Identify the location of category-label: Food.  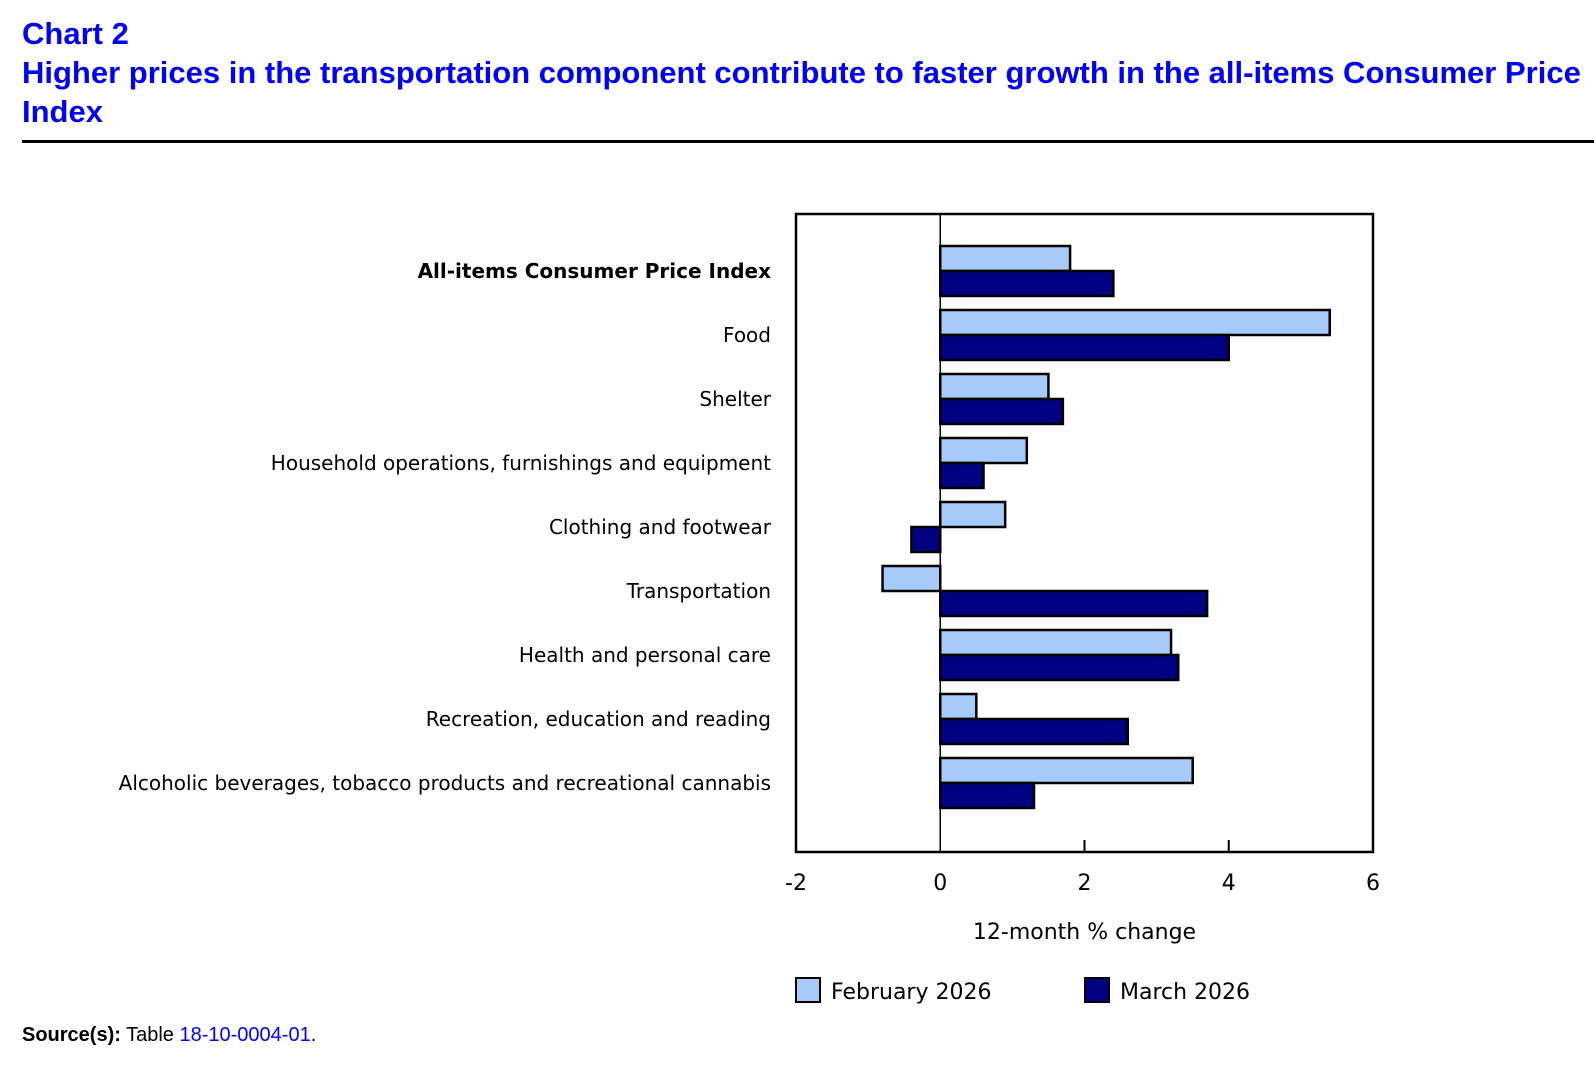
(747, 335).